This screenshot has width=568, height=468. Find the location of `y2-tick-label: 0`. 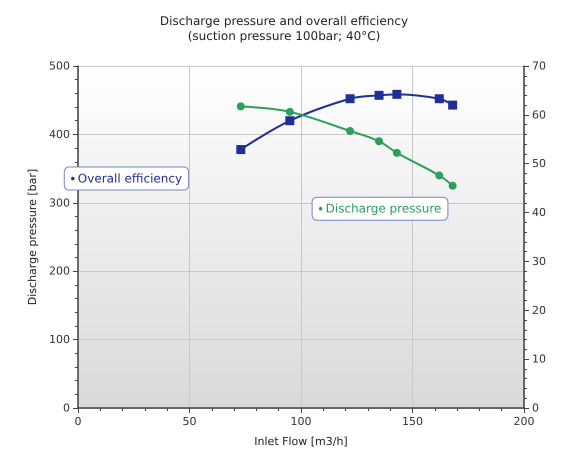

y2-tick-label: 0 is located at coordinates (535, 408).